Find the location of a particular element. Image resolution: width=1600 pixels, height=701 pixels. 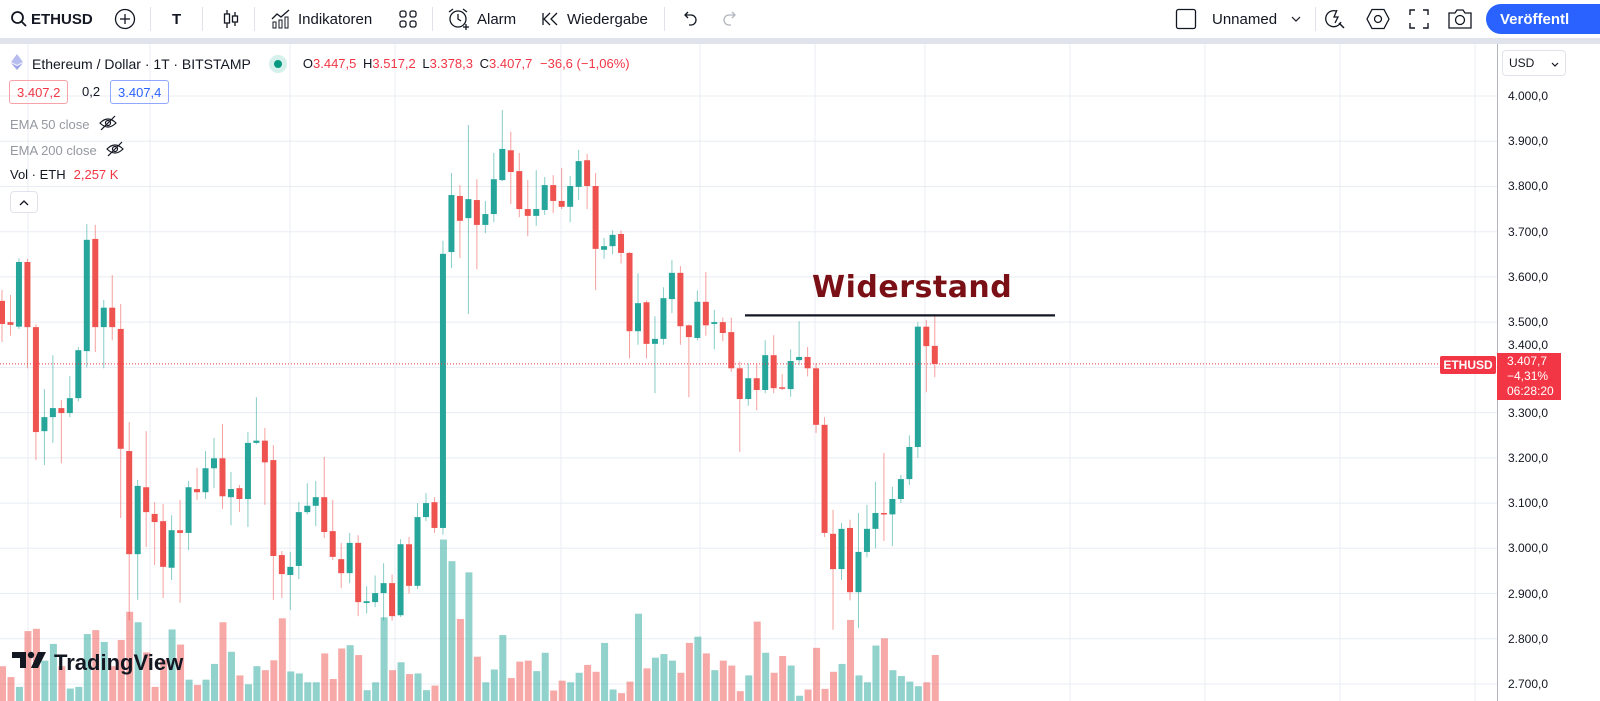

compare-symbol-button is located at coordinates (125, 19).